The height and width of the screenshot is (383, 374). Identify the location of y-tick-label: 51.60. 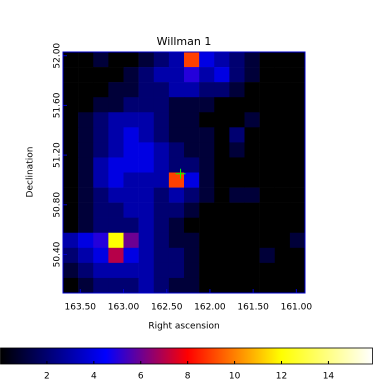
(58, 105).